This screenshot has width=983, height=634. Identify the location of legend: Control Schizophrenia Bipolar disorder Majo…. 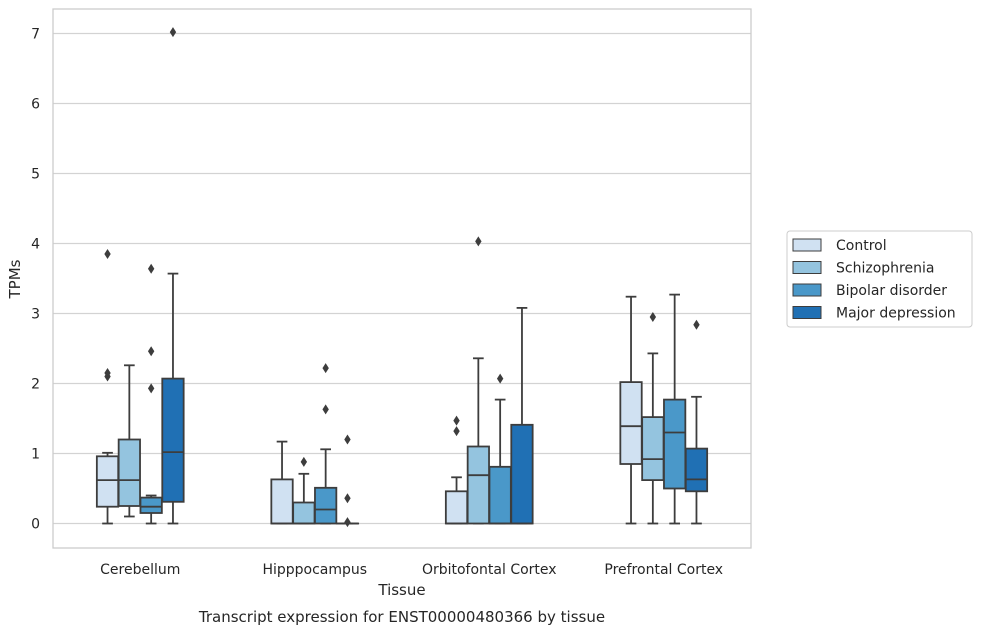
(879, 279).